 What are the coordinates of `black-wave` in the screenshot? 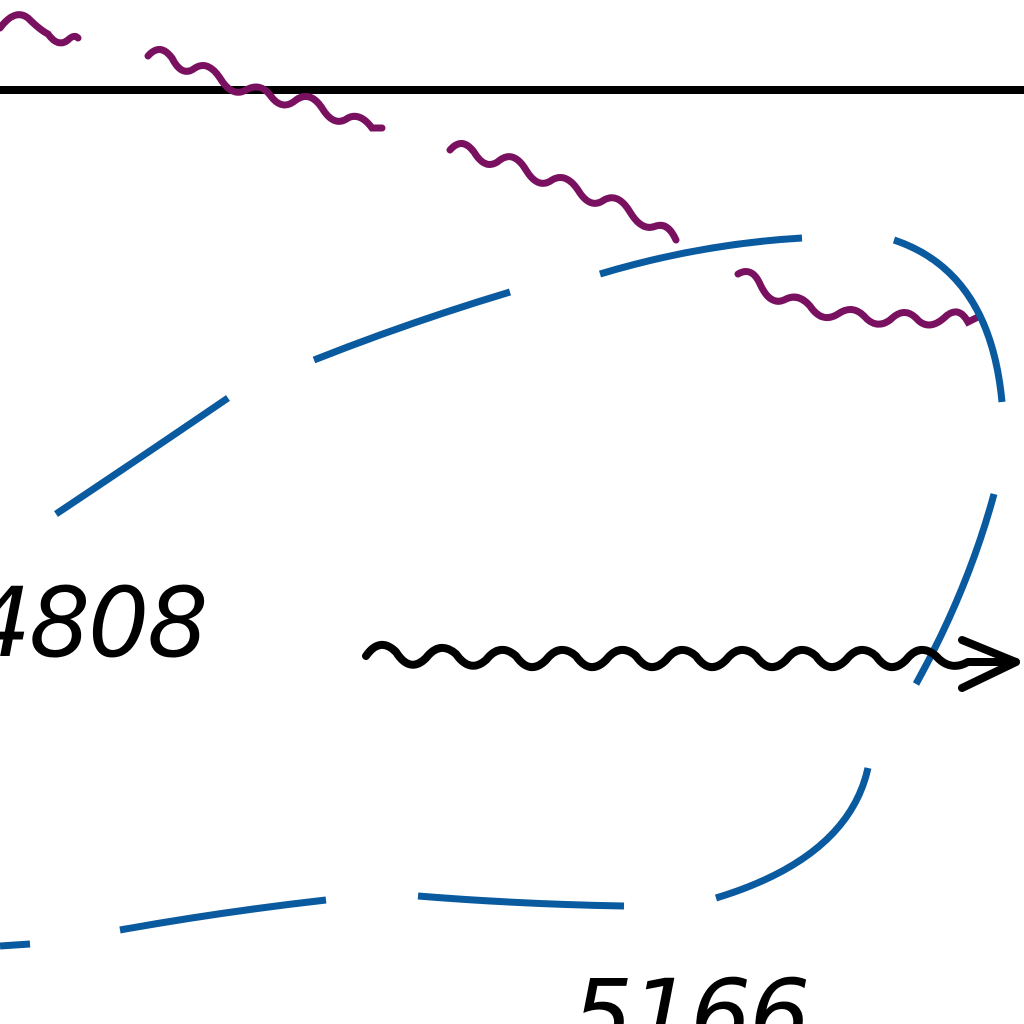 It's located at (691, 656).